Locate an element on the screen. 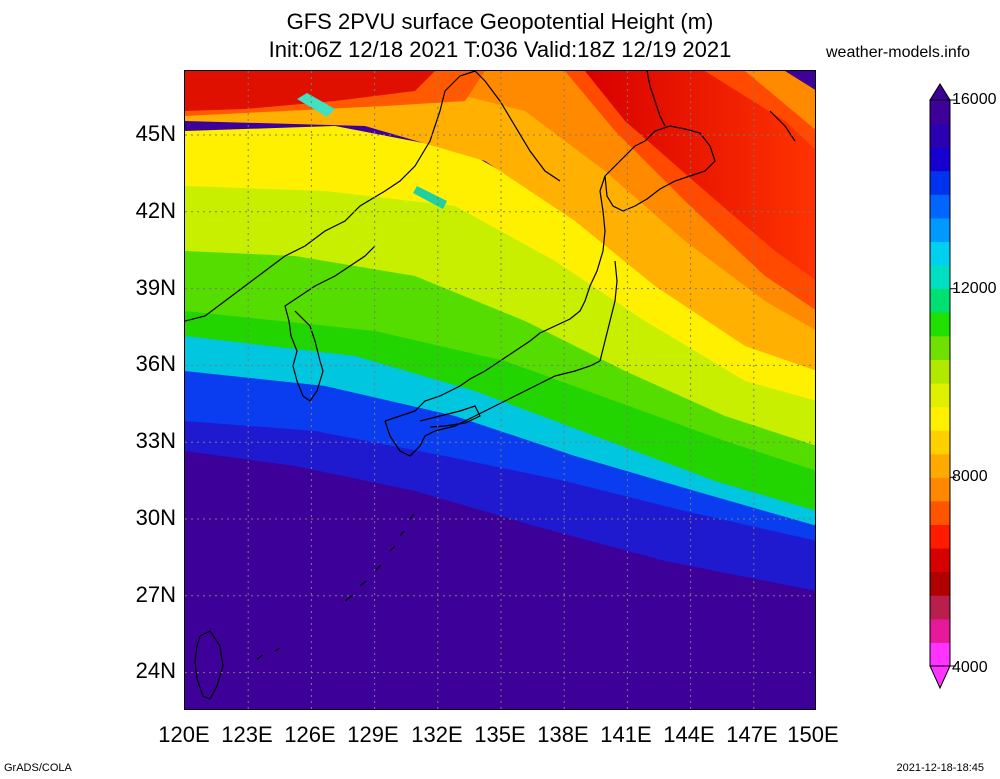 This screenshot has width=1000, height=779. colorbar-label: 4000 is located at coordinates (970, 667).